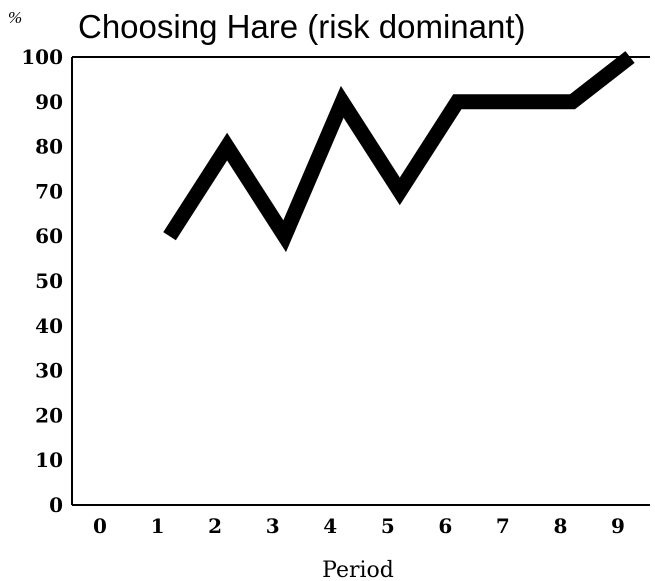 The height and width of the screenshot is (581, 655). Describe the element at coordinates (15, 17) in the screenshot. I see `y-unit-label: %` at that location.